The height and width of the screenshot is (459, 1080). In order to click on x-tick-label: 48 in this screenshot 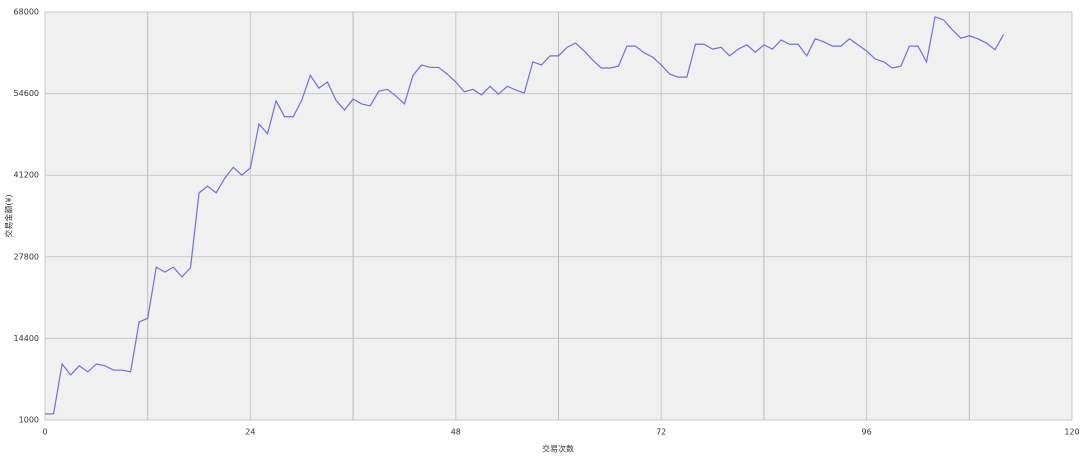, I will do `click(456, 432)`.